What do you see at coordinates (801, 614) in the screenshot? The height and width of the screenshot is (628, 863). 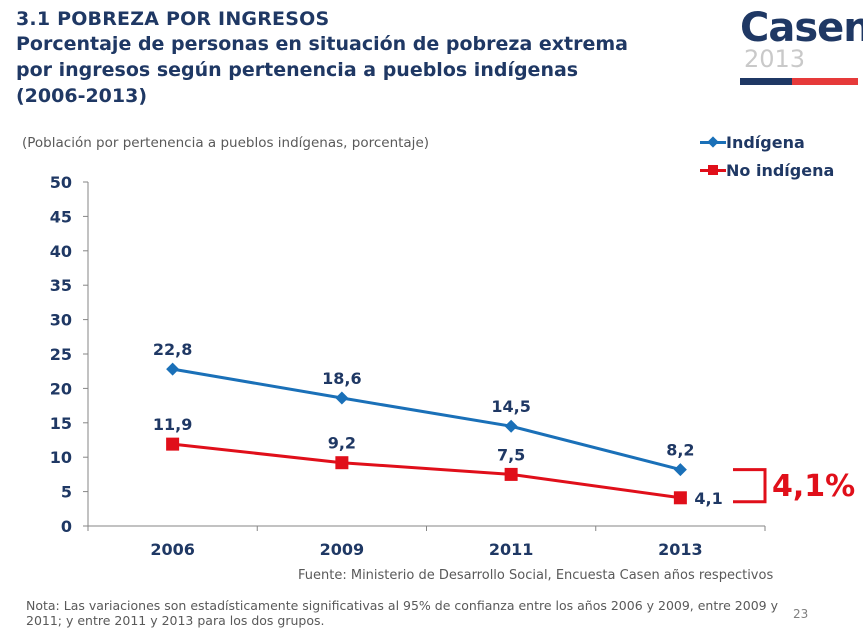 I see `page-number: 23` at bounding box center [801, 614].